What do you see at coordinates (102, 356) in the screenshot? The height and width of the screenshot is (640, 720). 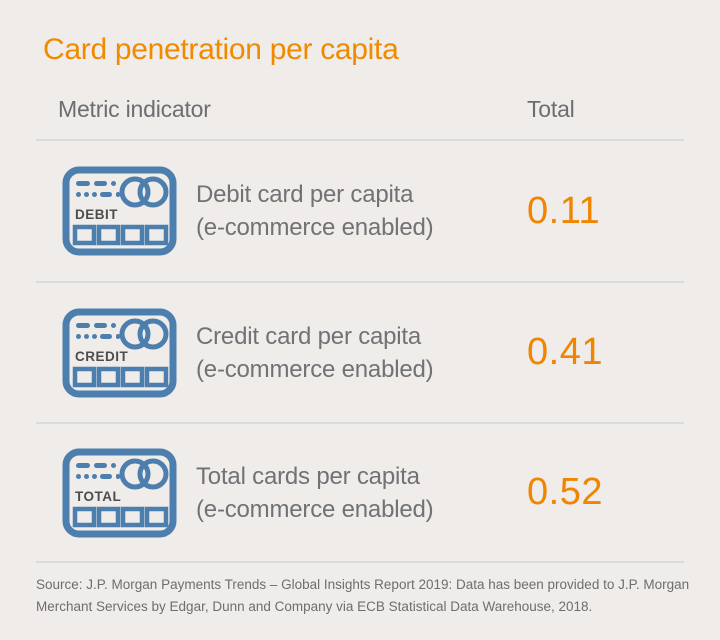 I see `credit-icon-label: CREDIT` at bounding box center [102, 356].